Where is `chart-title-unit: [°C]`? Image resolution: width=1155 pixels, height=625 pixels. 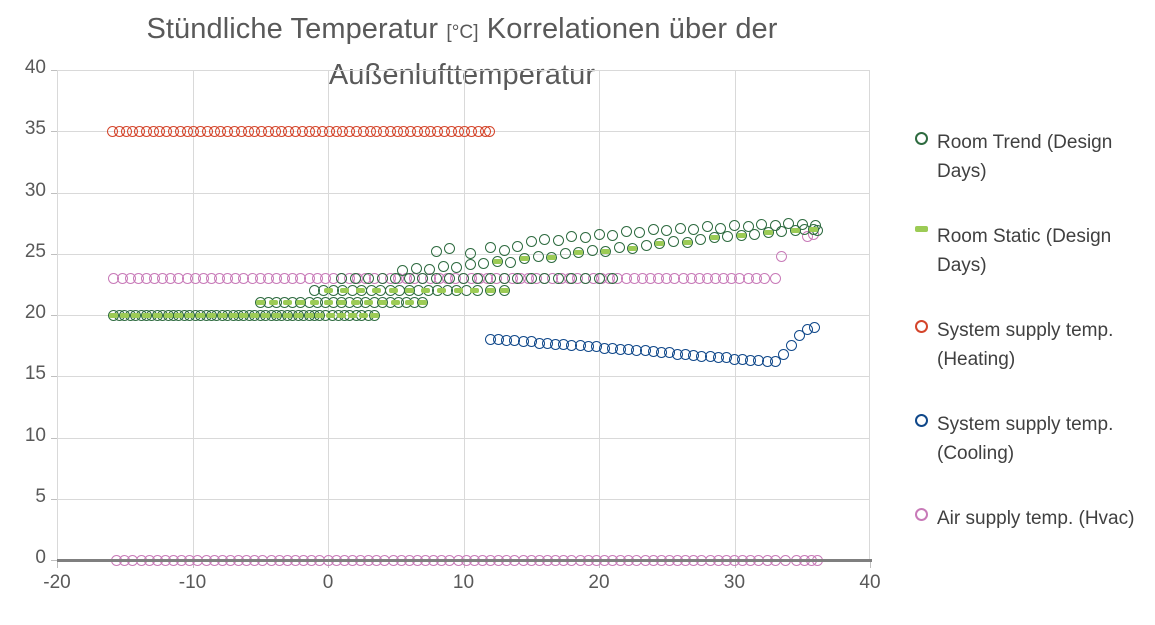
chart-title-unit: [°C] is located at coordinates (462, 32).